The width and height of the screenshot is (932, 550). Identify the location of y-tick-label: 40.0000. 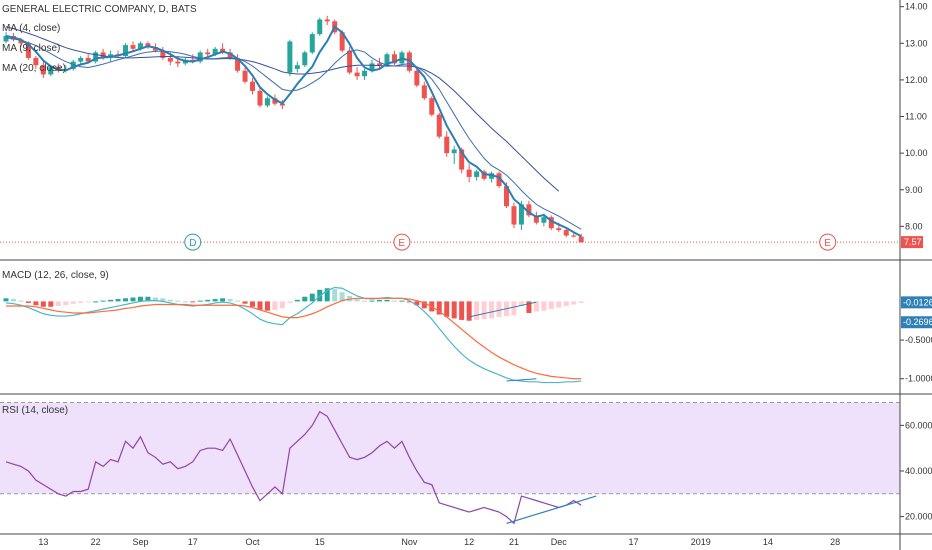
(918, 471).